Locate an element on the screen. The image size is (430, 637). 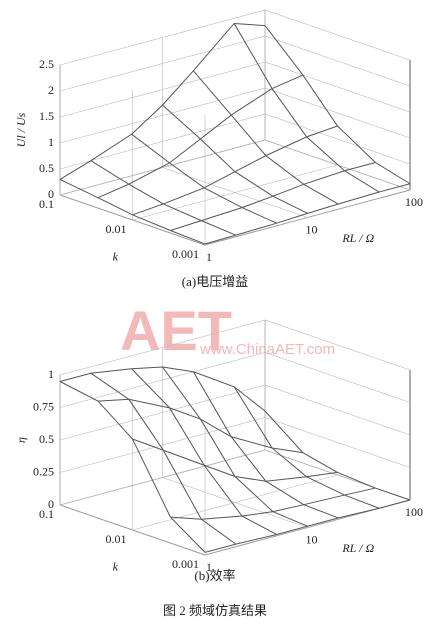
z-axis-label: η is located at coordinates (21, 440).